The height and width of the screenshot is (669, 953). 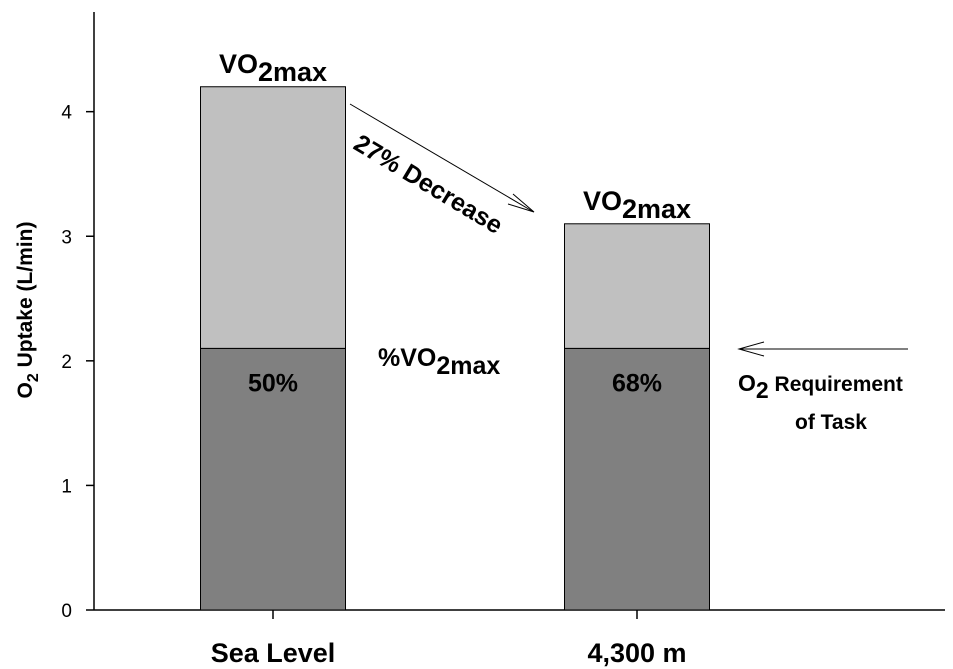 I want to click on requirement-arrowhead, so click(x=751, y=349).